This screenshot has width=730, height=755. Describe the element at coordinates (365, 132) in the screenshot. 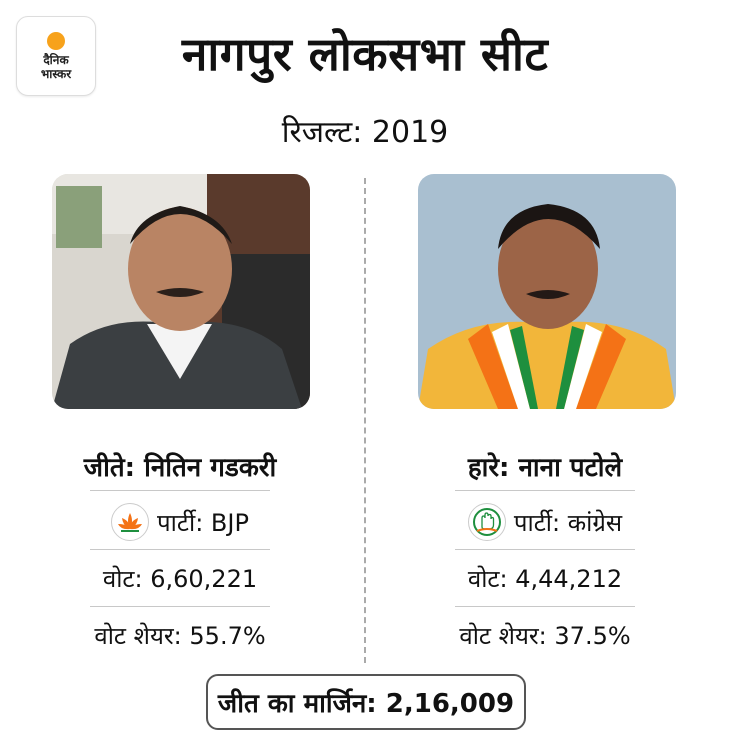

I see `page-subtitle: रिजल्ट: 2019` at that location.